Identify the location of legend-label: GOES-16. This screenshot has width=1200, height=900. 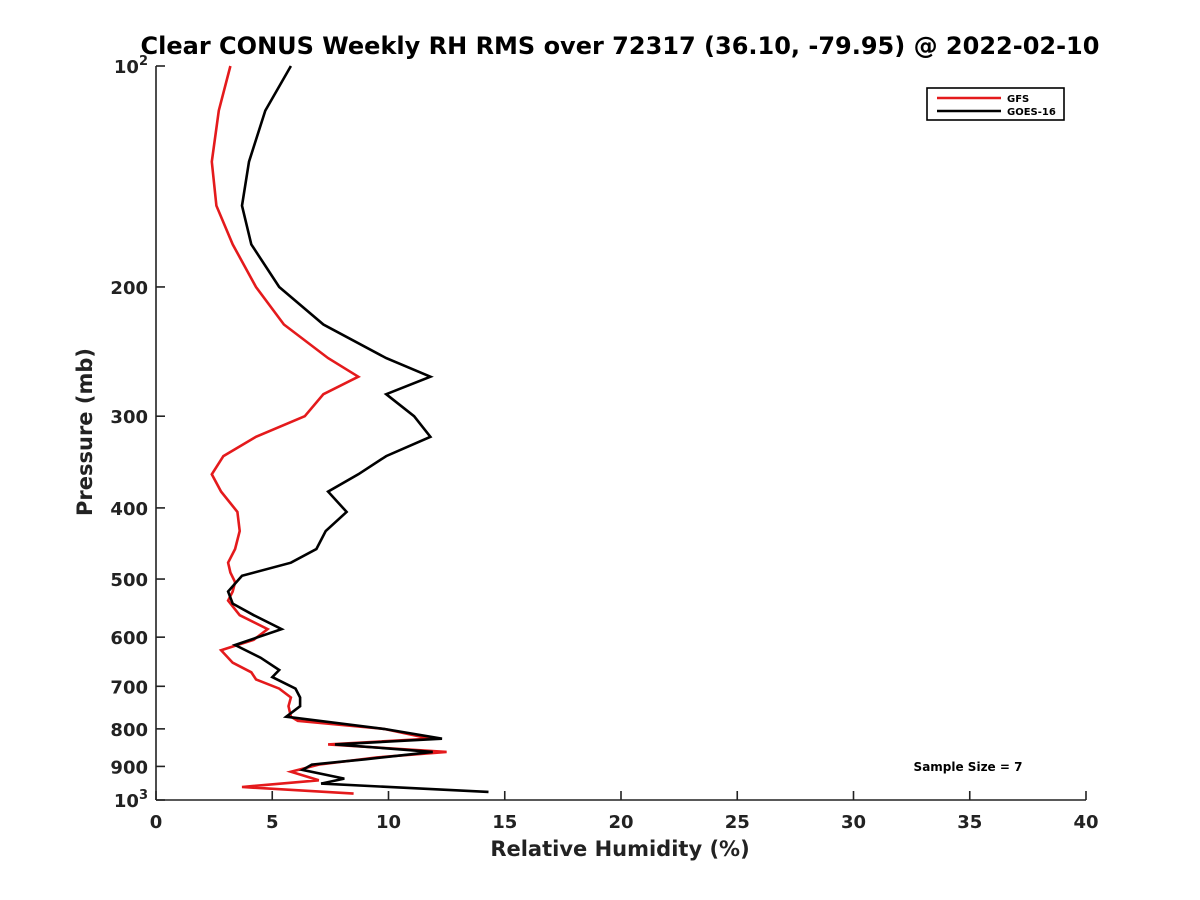
(1031, 112).